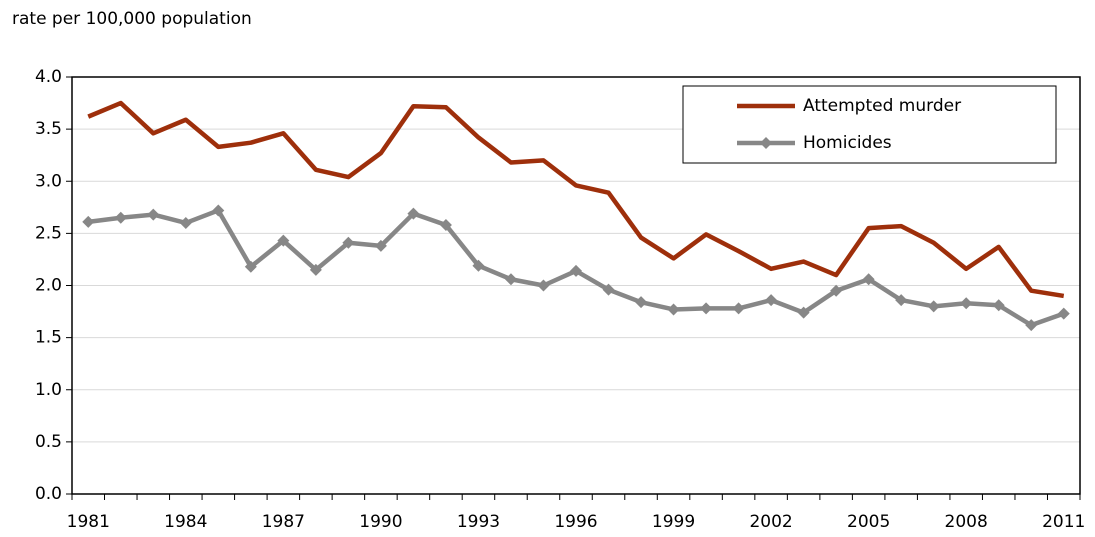 Image resolution: width=1095 pixels, height=537 pixels. What do you see at coordinates (380, 522) in the screenshot?
I see `x-tick-label: 1990` at bounding box center [380, 522].